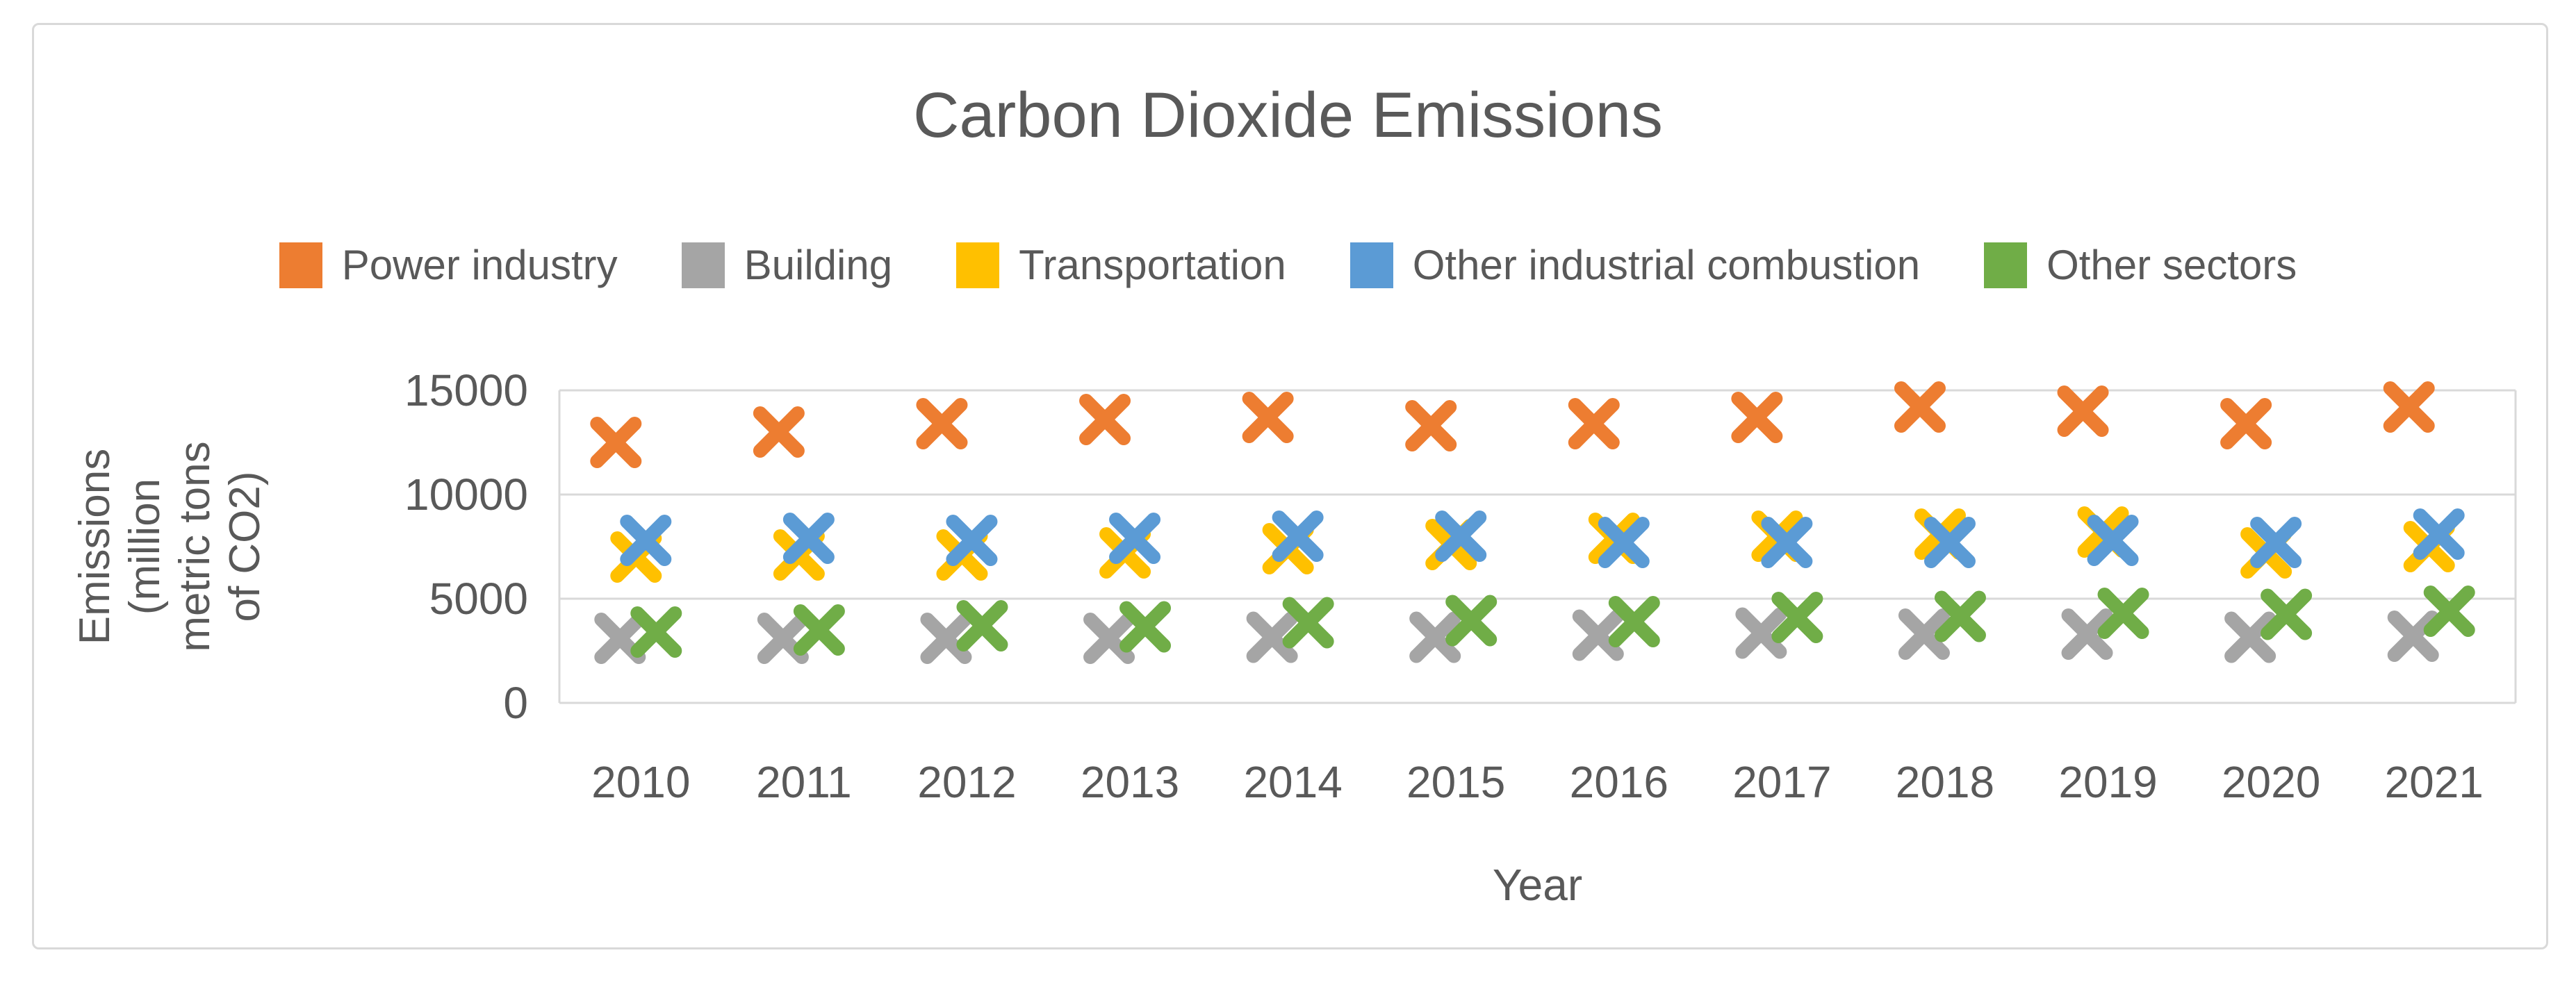 The width and height of the screenshot is (2576, 996). Describe the element at coordinates (1308, 623) in the screenshot. I see `marker-other-sectors-2014` at that location.